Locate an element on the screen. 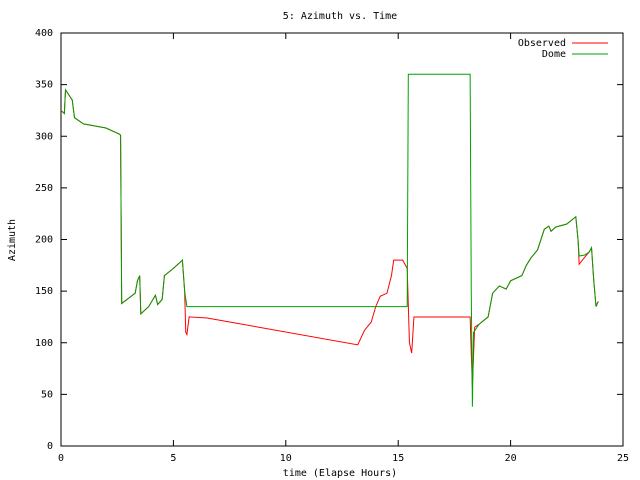 The height and width of the screenshot is (480, 640). legend-label: Observed is located at coordinates (542, 43).